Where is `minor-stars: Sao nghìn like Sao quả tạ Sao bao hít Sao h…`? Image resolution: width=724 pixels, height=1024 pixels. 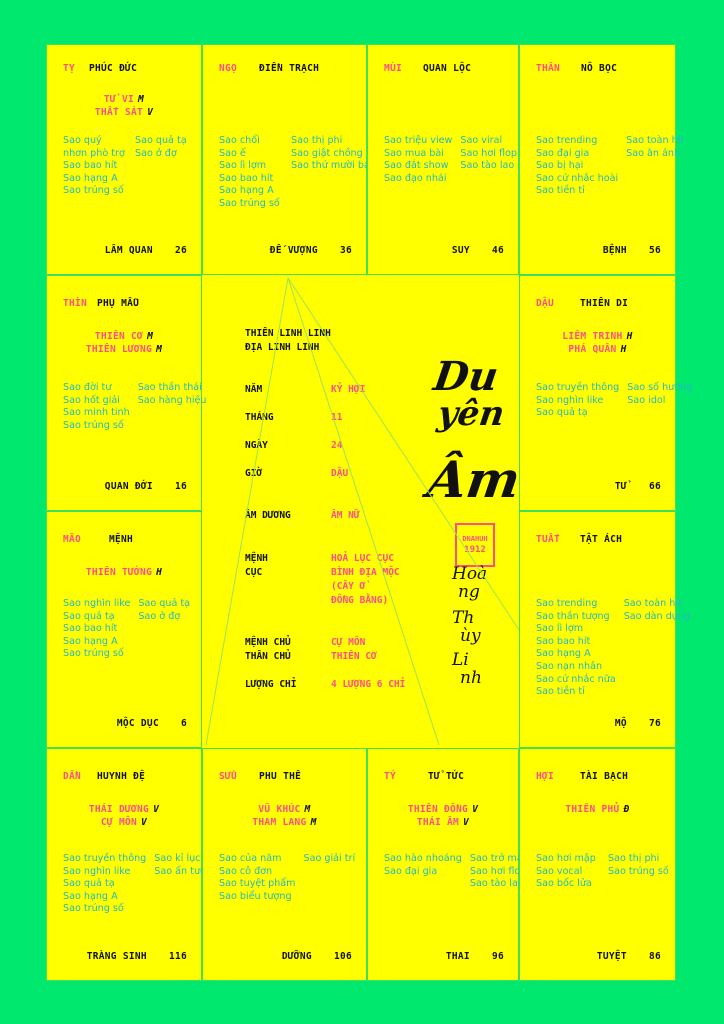
minor-stars: Sao nghìn like Sao quả tạ Sao bao hít Sao h… is located at coordinates (126, 629).